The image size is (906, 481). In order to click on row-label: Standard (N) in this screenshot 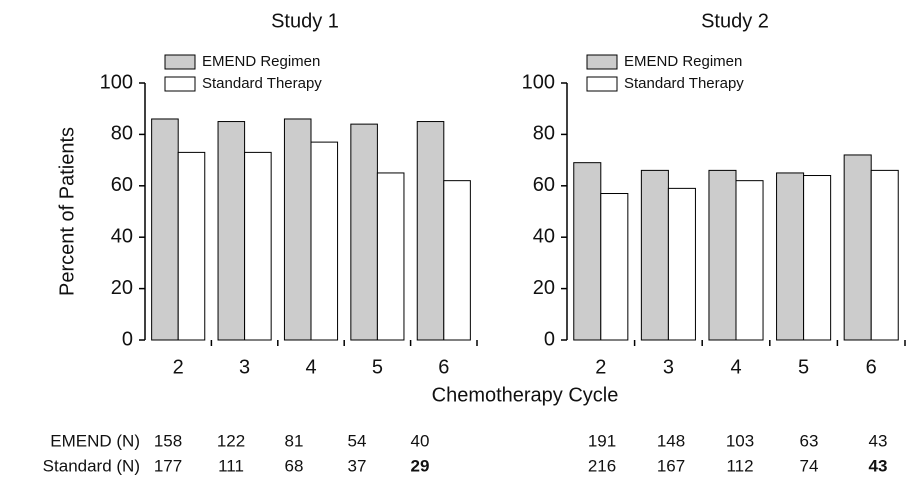, I will do `click(91, 465)`.